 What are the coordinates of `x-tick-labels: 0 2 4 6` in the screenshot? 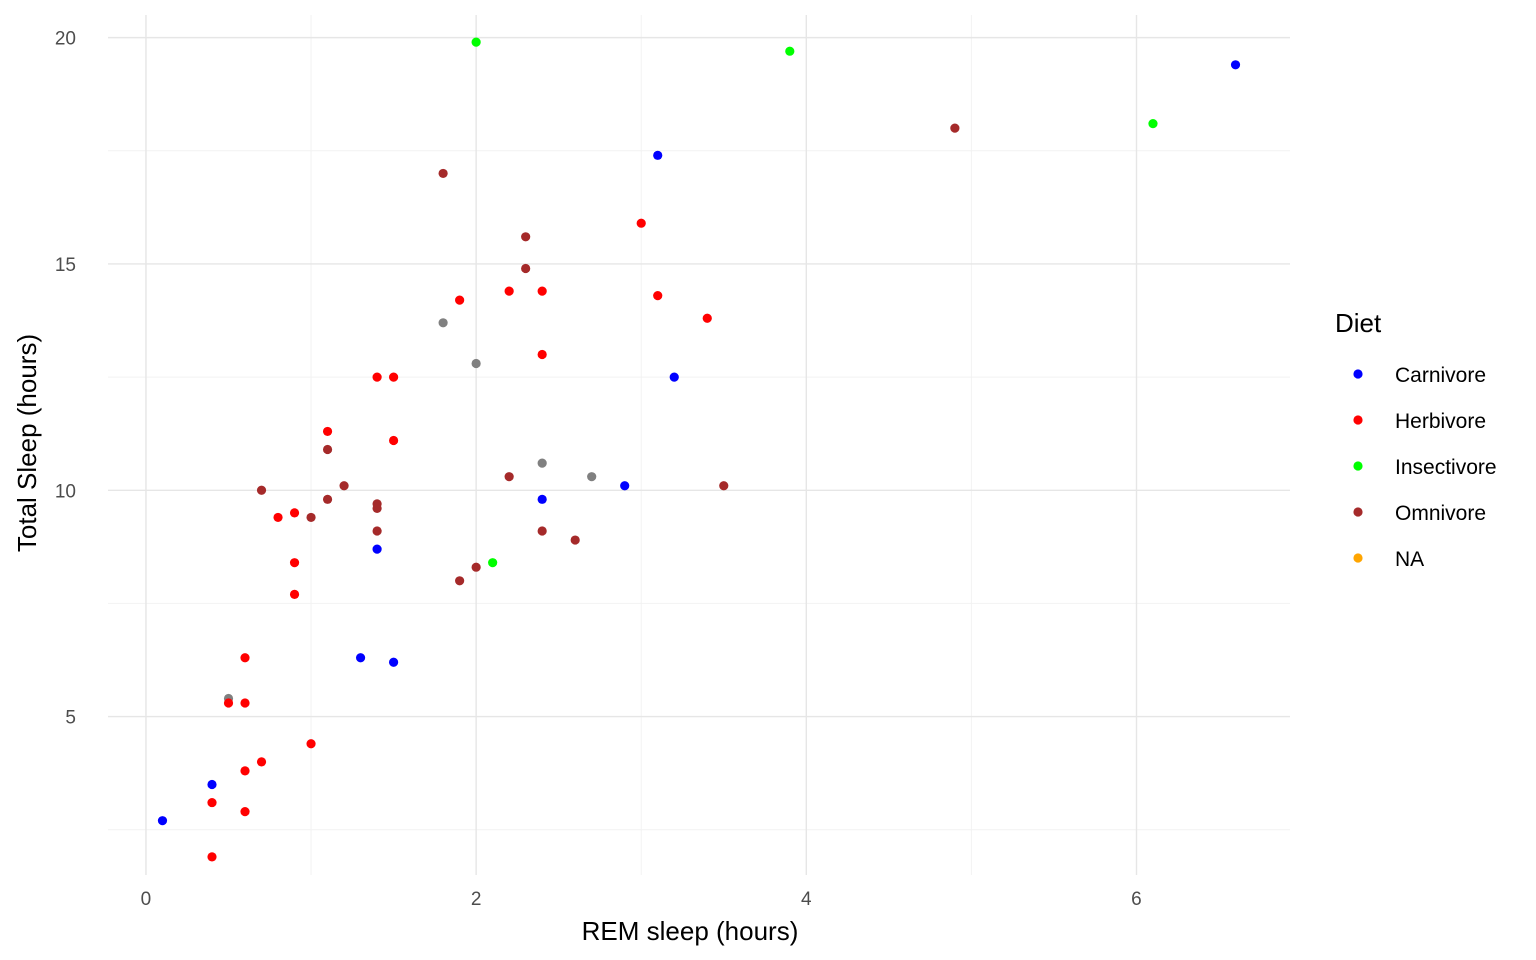 It's located at (641, 899).